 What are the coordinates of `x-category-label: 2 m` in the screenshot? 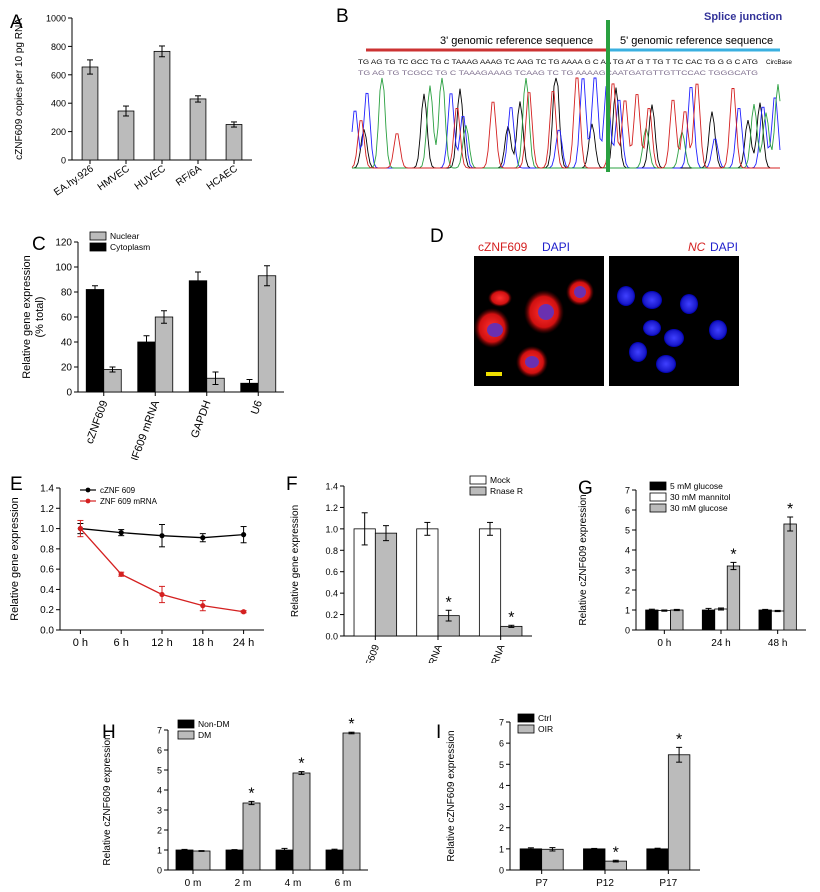 It's located at (243, 883).